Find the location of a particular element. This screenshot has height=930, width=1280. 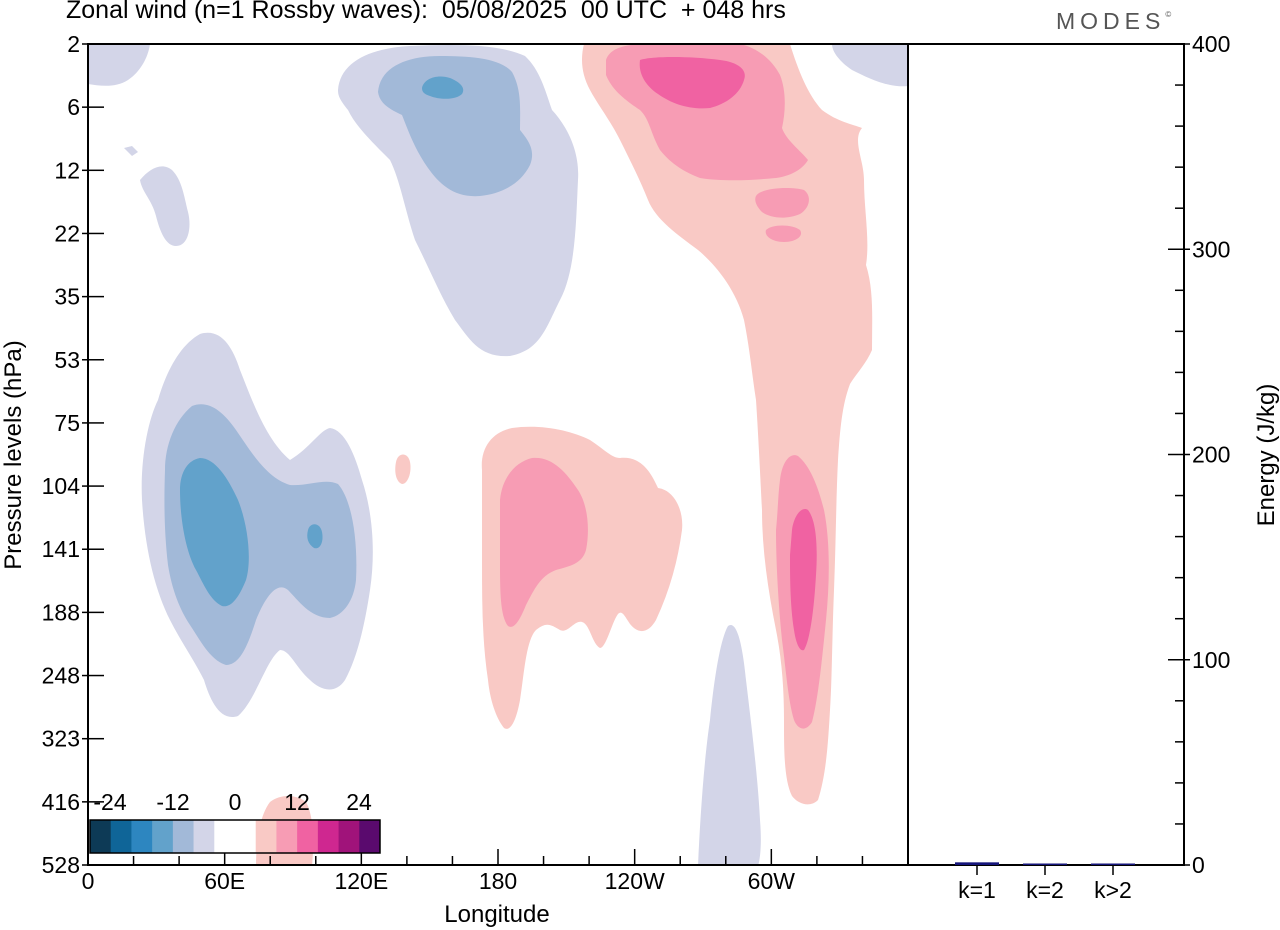

colorbar: -24 -12 0 12 24 is located at coordinates (235, 821).